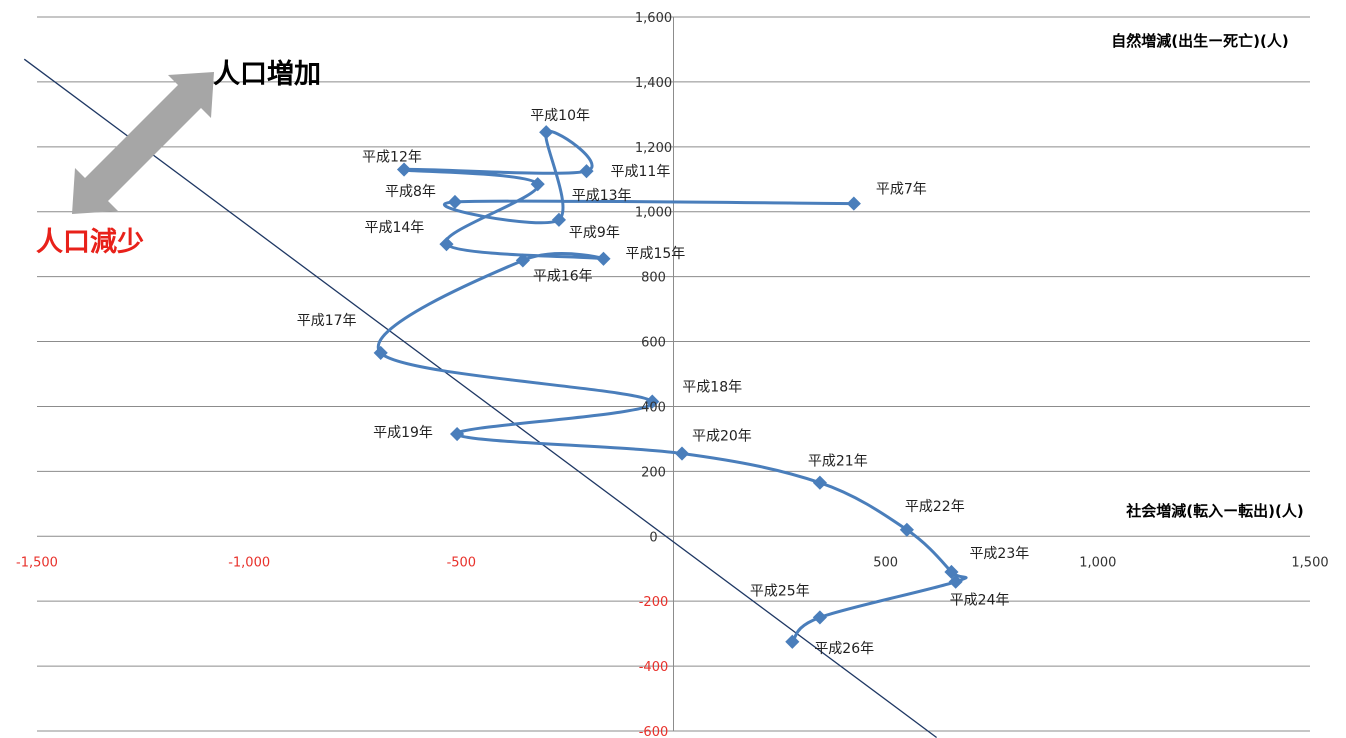  What do you see at coordinates (844, 649) in the screenshot?
I see `data-point-label: 平成26年` at bounding box center [844, 649].